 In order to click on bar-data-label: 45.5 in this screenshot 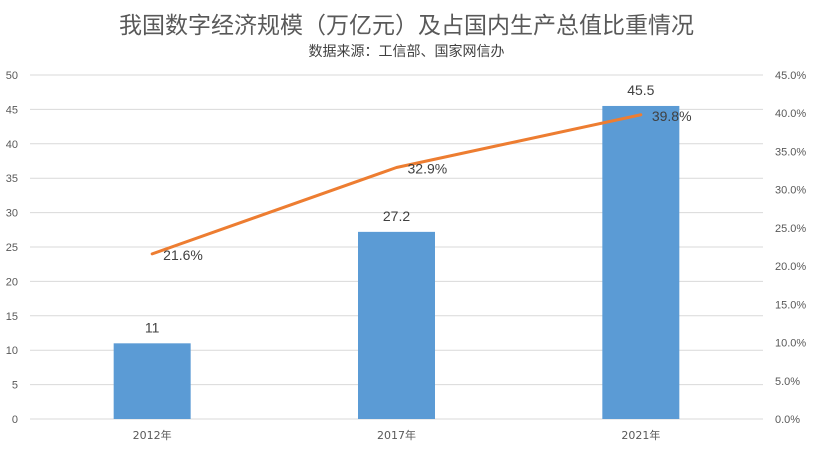, I will do `click(640, 90)`.